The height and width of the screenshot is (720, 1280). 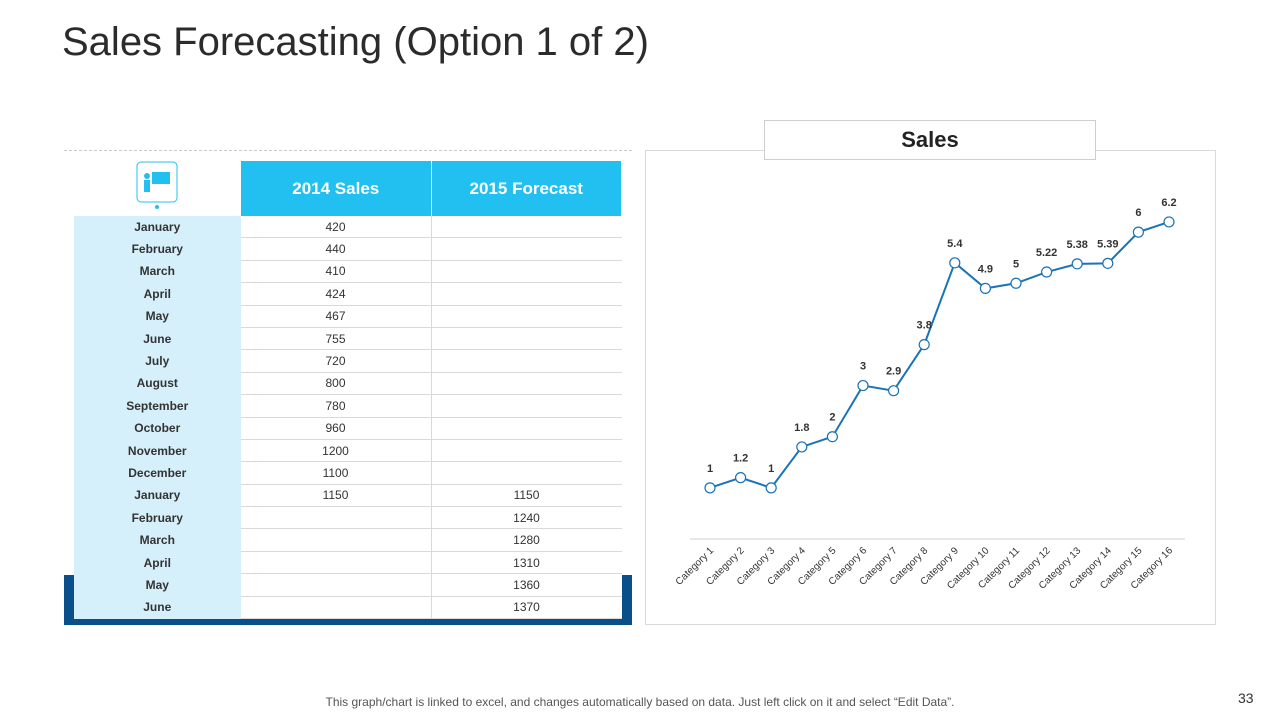 I want to click on value-cell: 800, so click(x=336, y=384).